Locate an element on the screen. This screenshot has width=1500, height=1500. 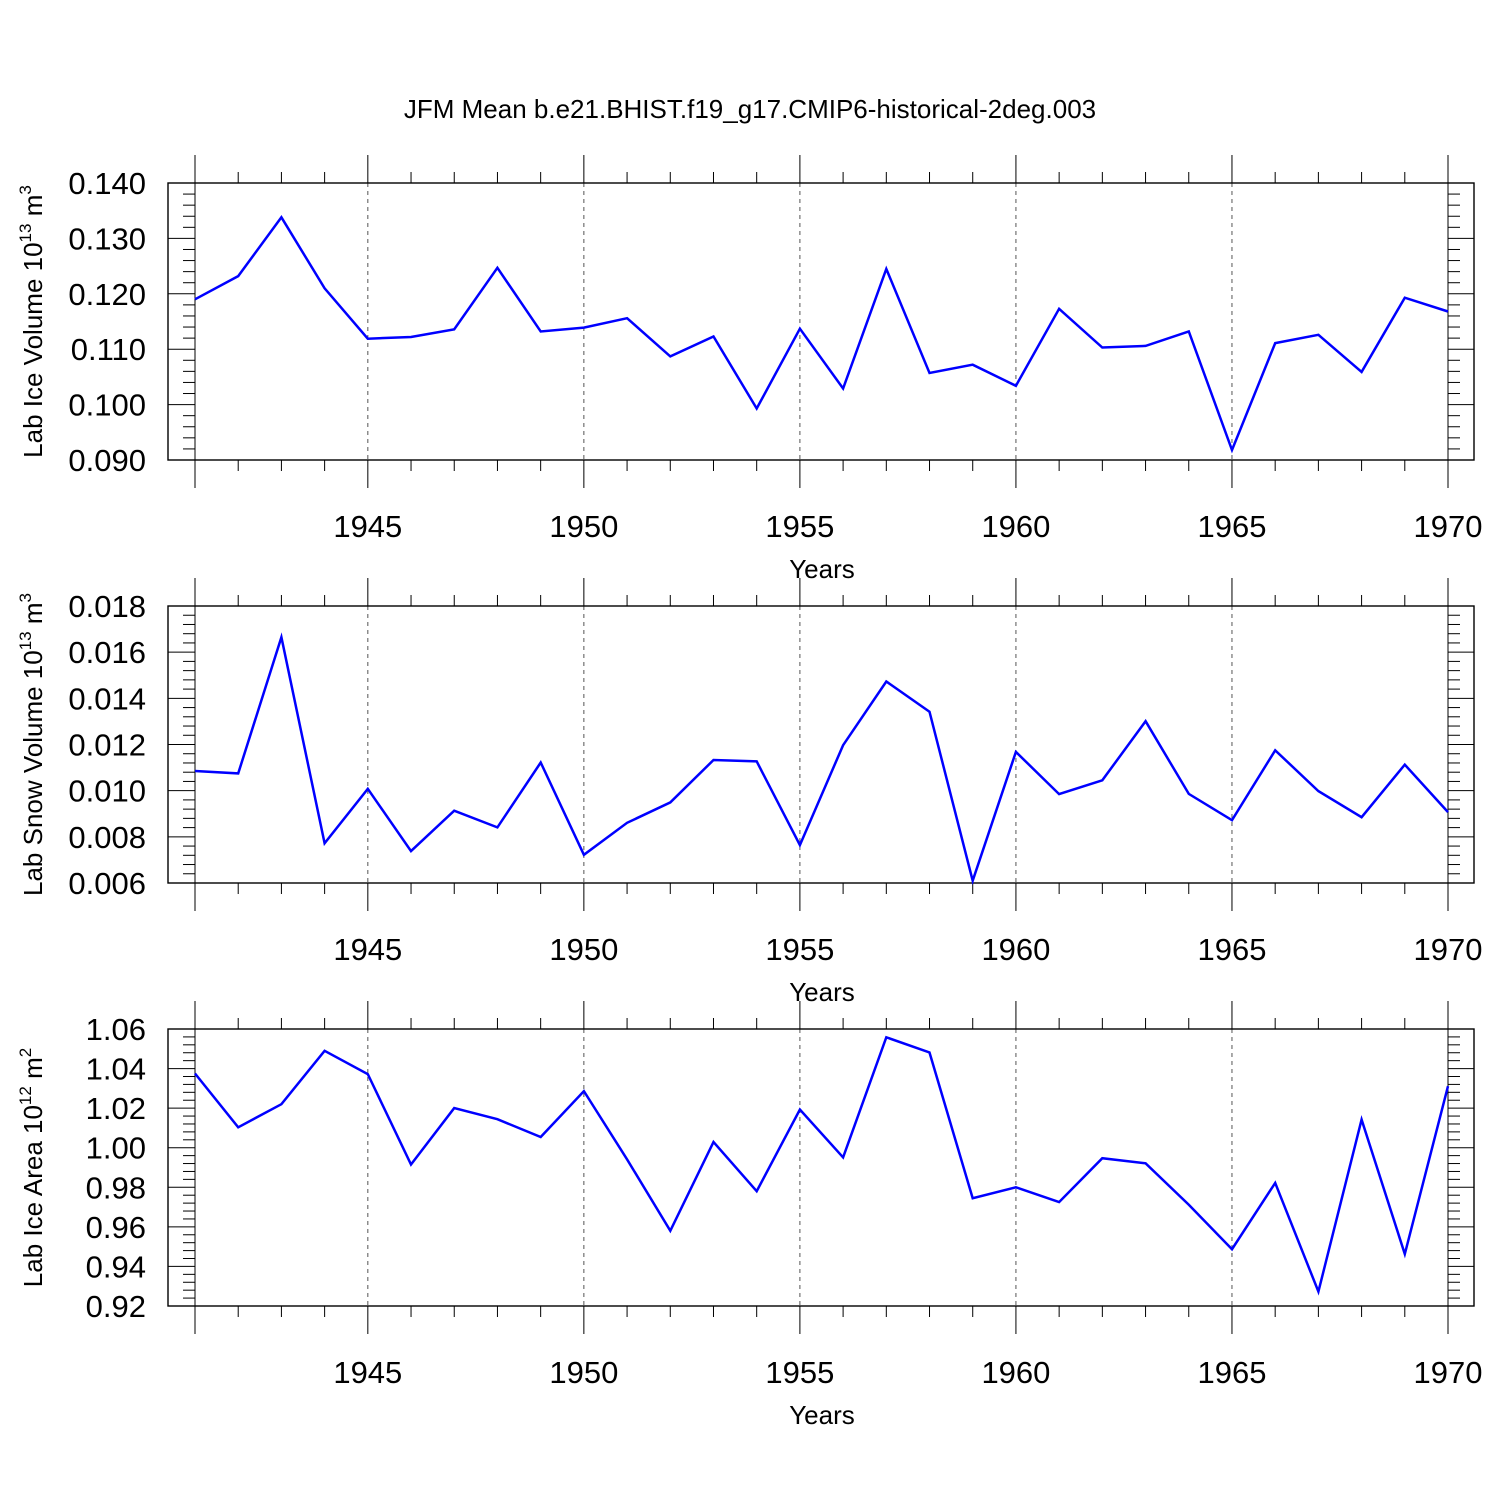
y-tick-label: 0.120 is located at coordinates (107, 294).